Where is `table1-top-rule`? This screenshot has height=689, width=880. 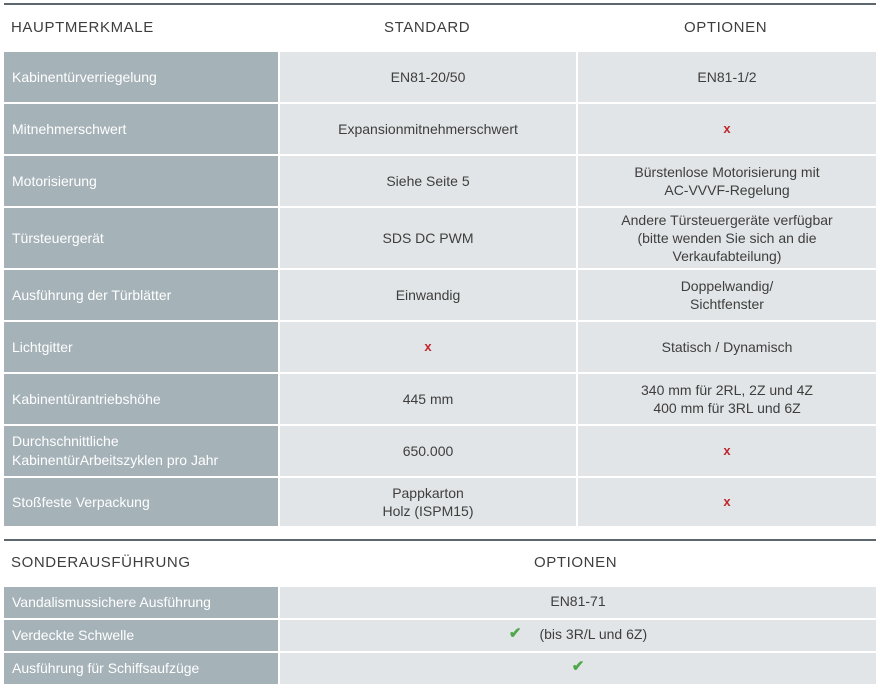 table1-top-rule is located at coordinates (440, 4).